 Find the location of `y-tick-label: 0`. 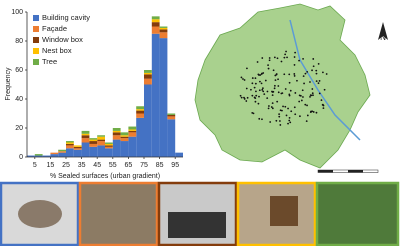

y-tick-label: 0 is located at coordinates (21, 157).